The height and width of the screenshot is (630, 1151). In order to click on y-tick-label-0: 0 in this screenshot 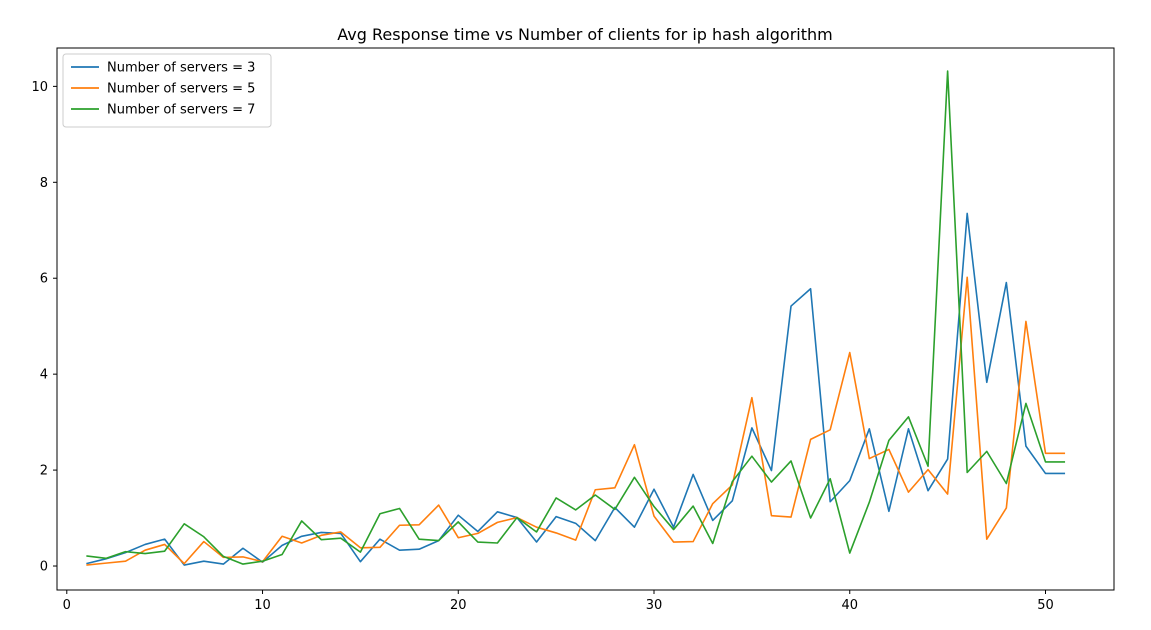, I will do `click(44, 567)`.